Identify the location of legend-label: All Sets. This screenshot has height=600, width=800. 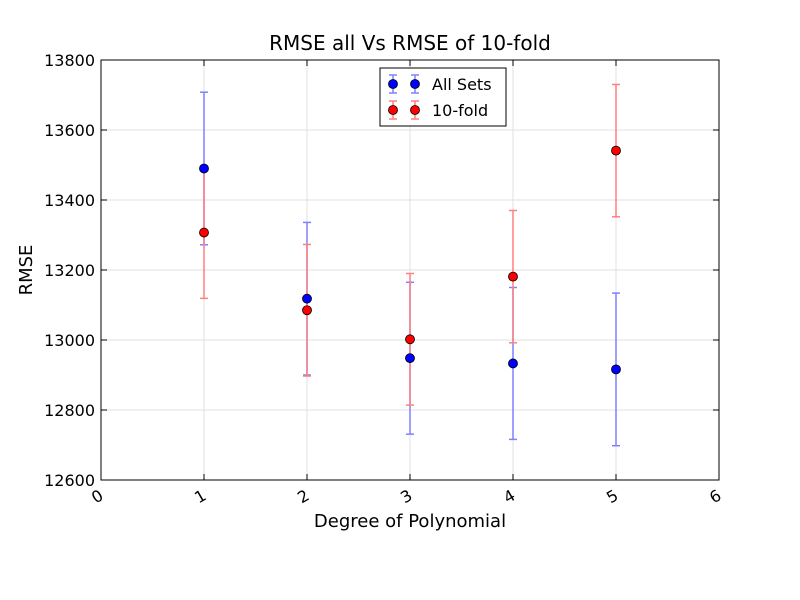
(462, 84).